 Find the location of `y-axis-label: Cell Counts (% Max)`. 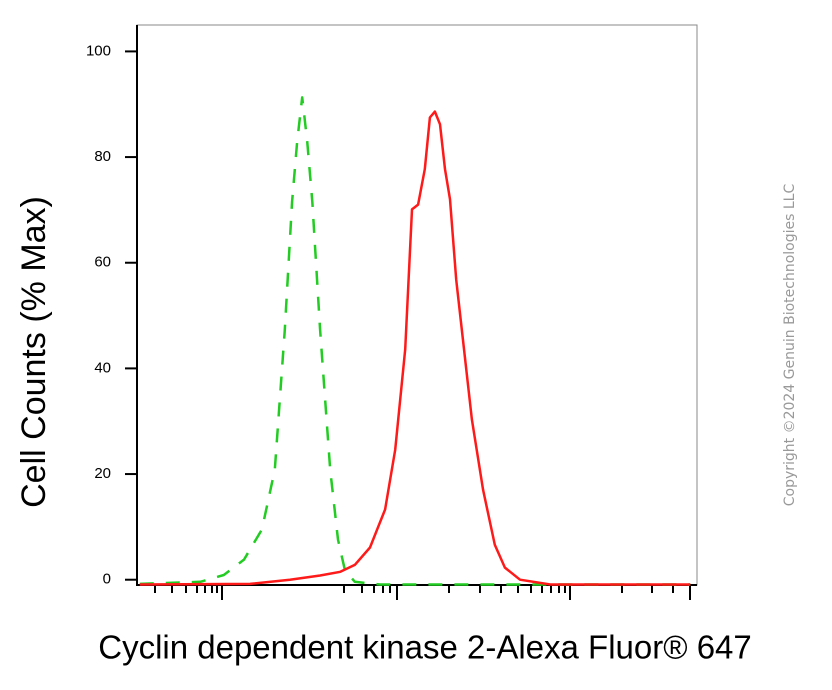

y-axis-label: Cell Counts (% Max) is located at coordinates (34, 352).